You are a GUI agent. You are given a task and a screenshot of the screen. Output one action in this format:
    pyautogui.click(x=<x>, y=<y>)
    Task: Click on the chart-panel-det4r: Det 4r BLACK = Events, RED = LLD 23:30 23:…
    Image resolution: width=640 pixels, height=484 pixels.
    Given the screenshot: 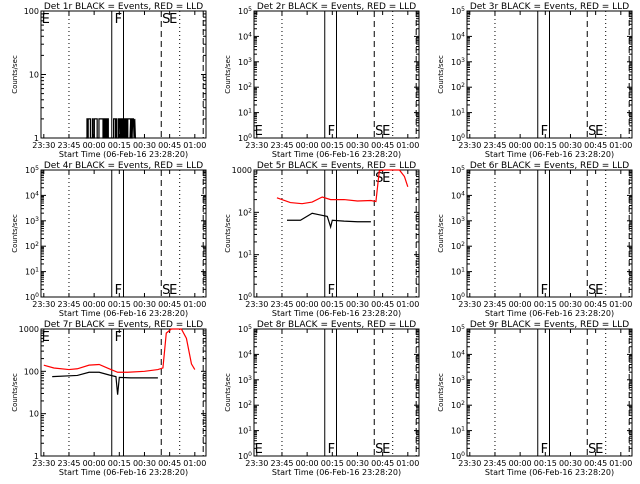 What is the action you would take?
    pyautogui.click(x=109, y=239)
    